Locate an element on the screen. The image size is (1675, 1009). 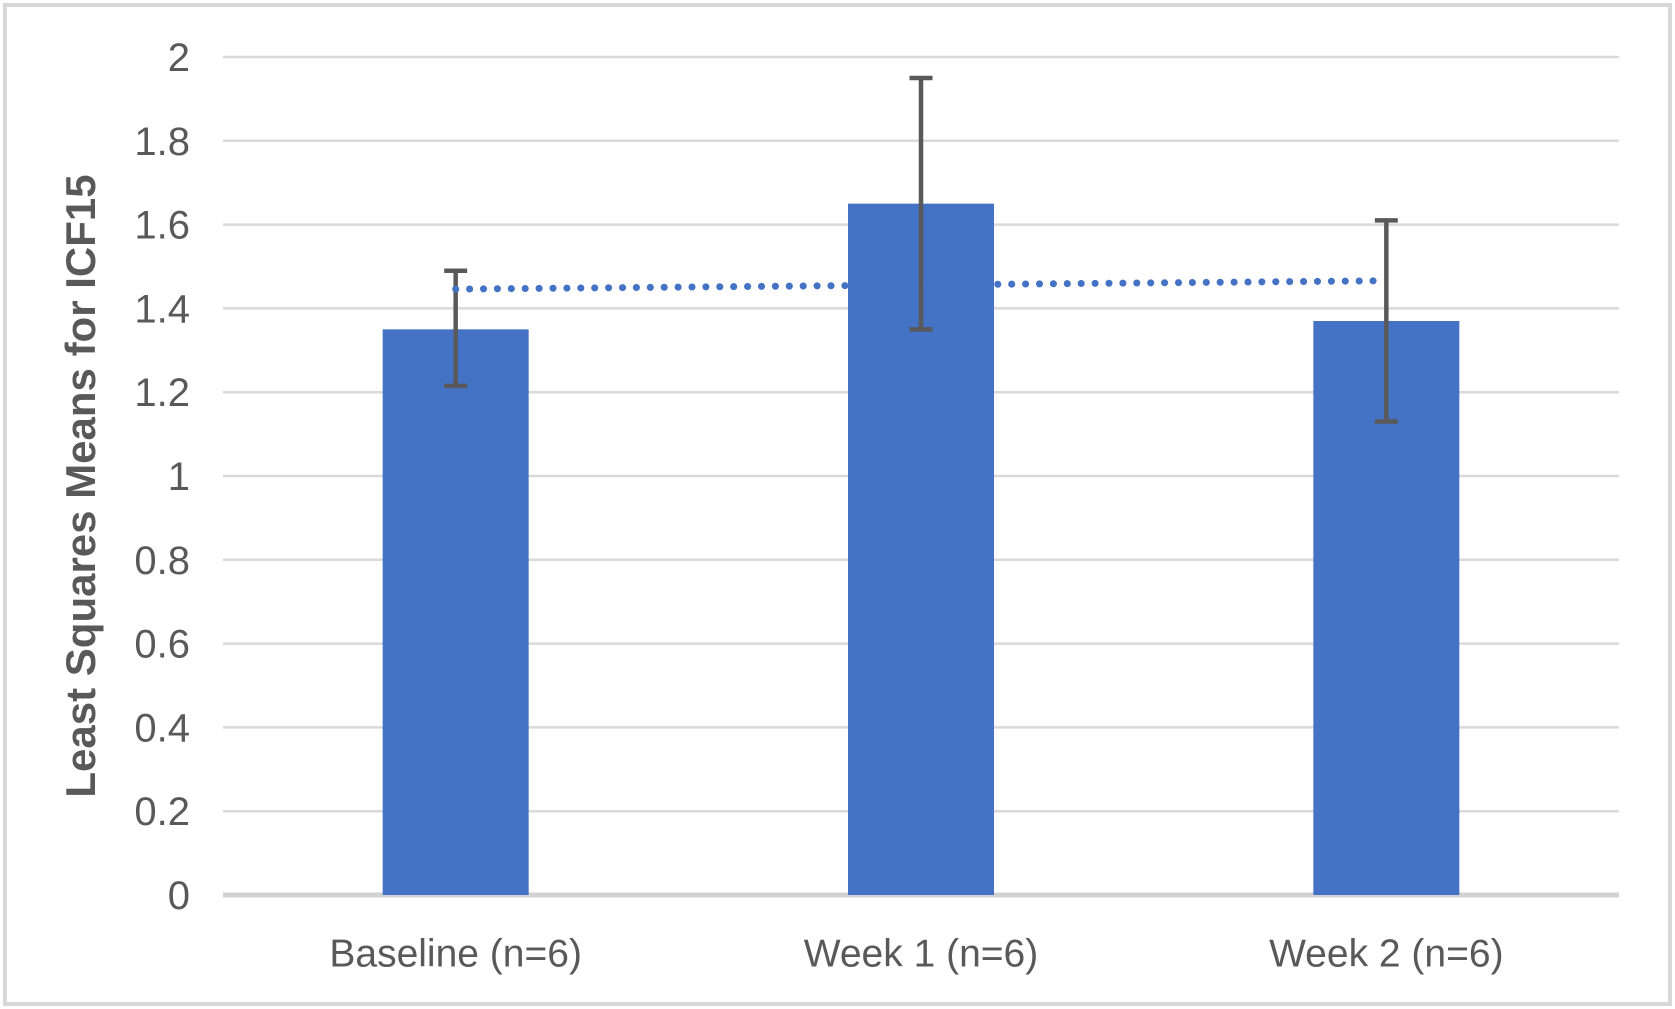
y-tick-label: 1.4 is located at coordinates (162, 309).